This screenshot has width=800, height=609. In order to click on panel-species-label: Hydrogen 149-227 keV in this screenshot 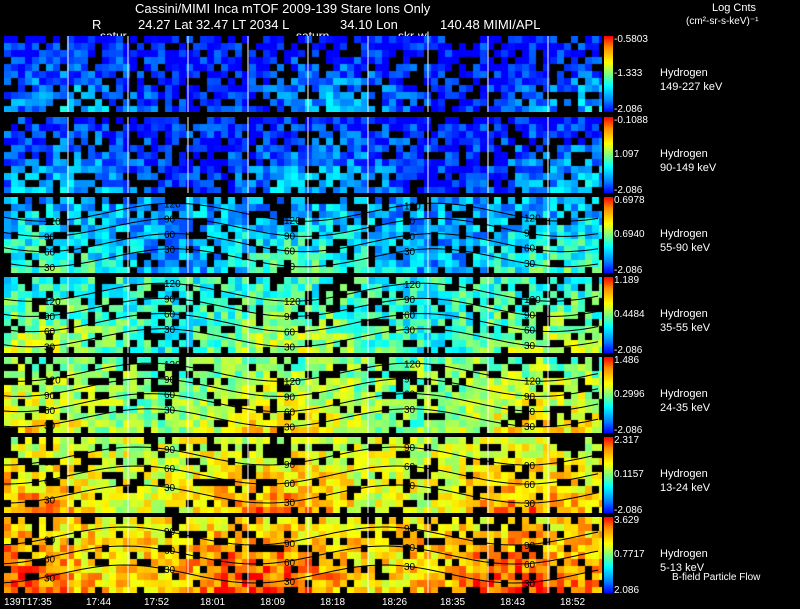, I will do `click(691, 80)`.